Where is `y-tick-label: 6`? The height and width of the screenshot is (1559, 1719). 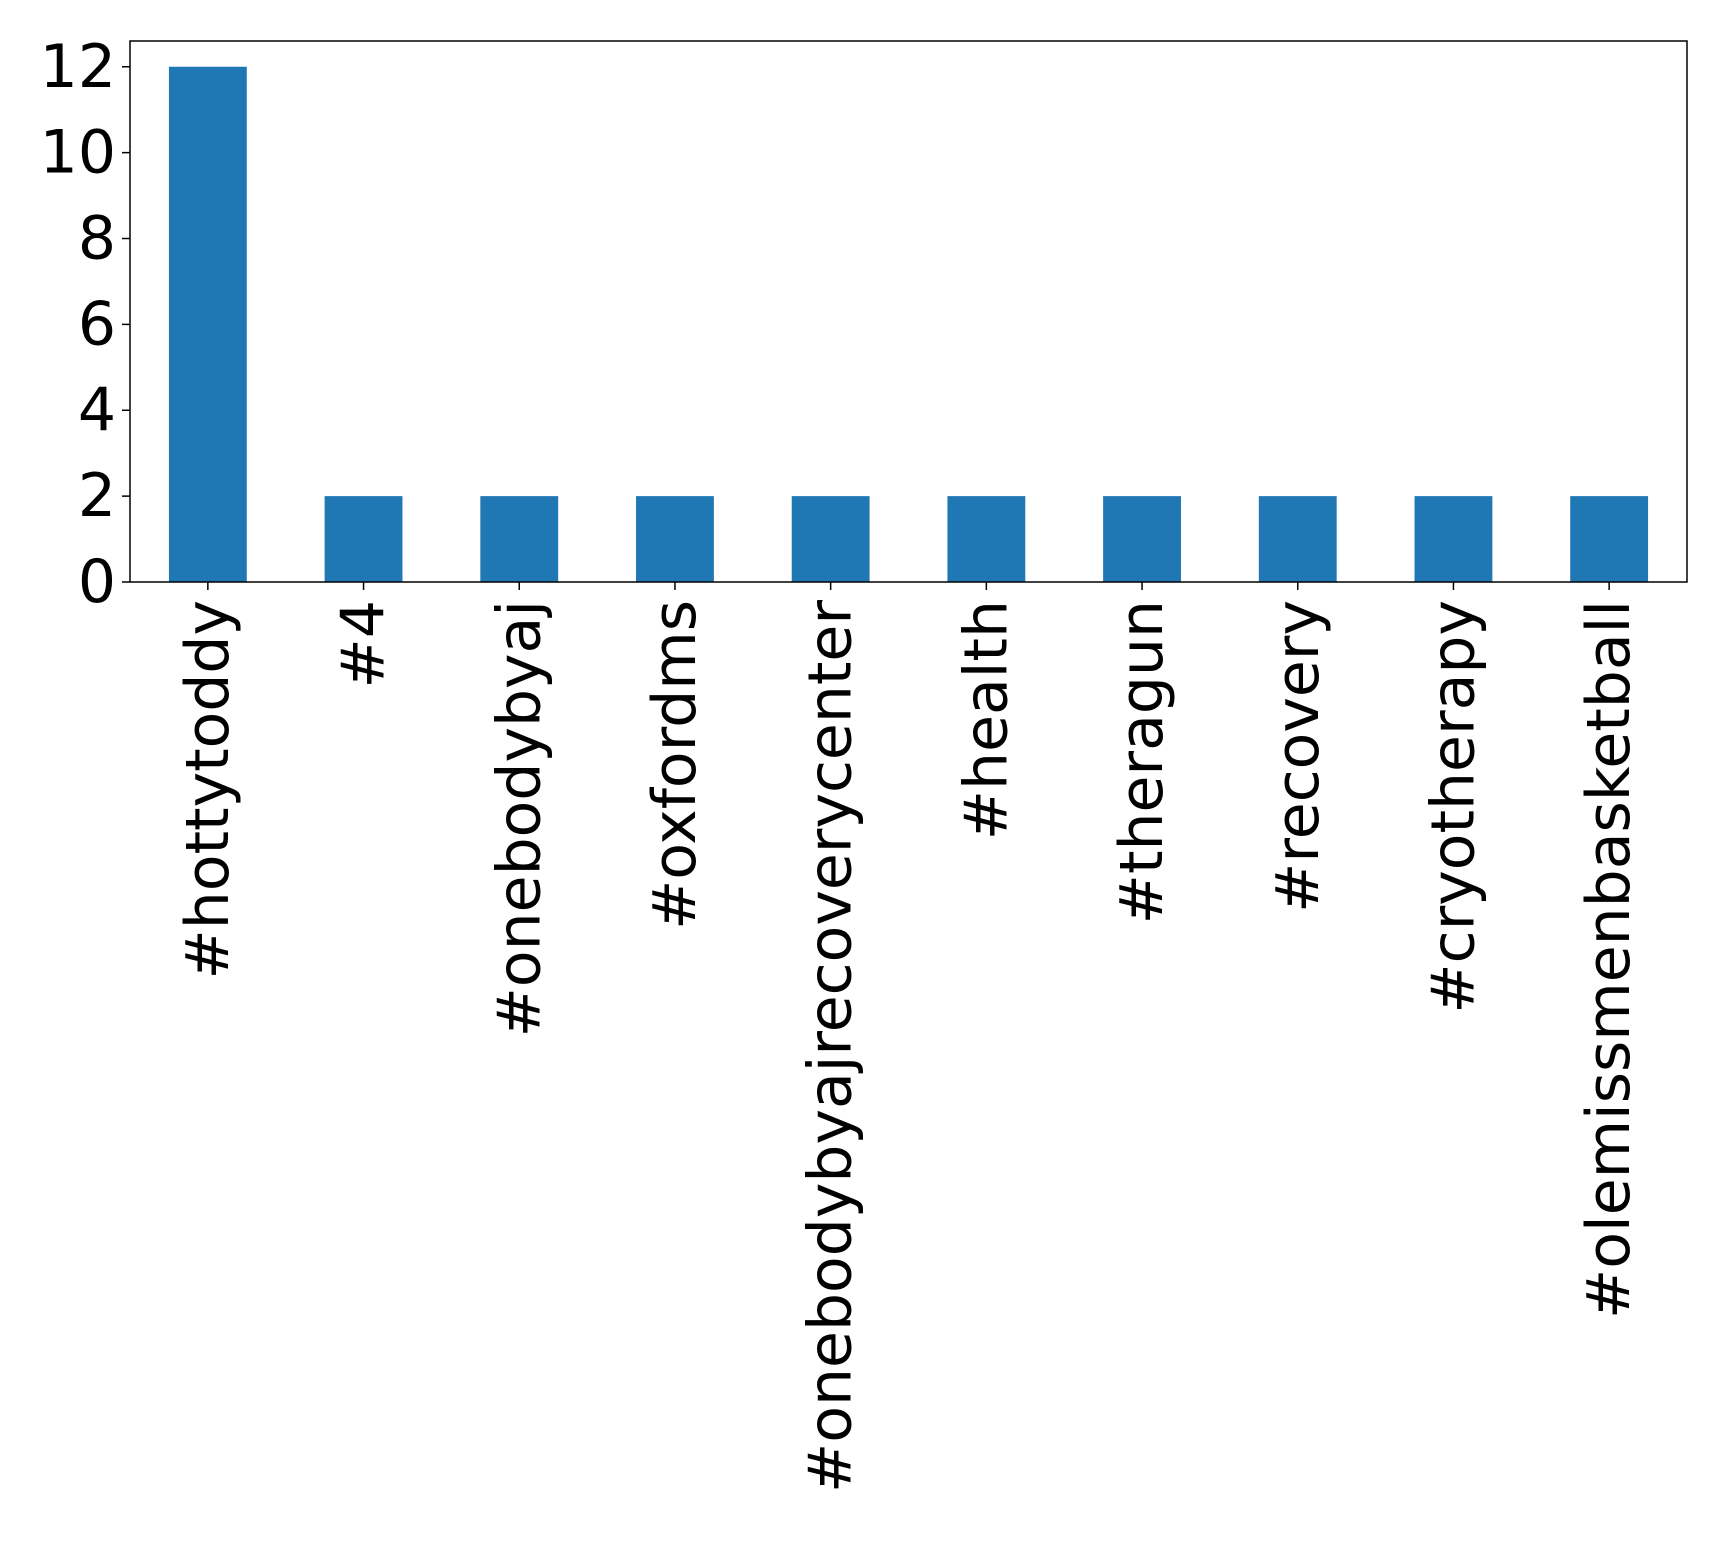
y-tick-label: 6 is located at coordinates (97, 324).